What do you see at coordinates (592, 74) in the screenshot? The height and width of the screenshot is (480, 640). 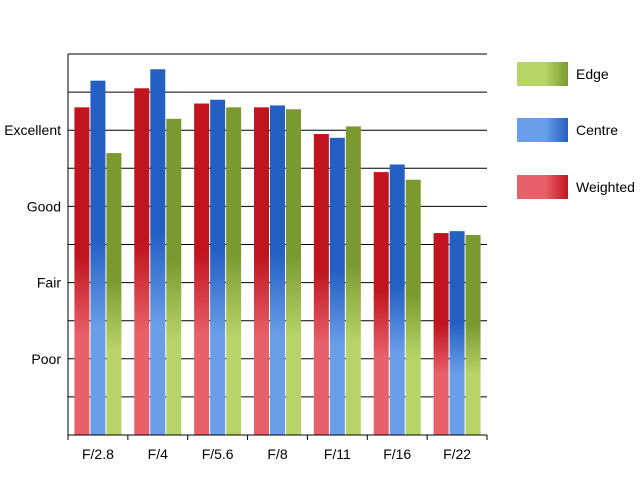 I see `legend-label-edge: Edge` at bounding box center [592, 74].